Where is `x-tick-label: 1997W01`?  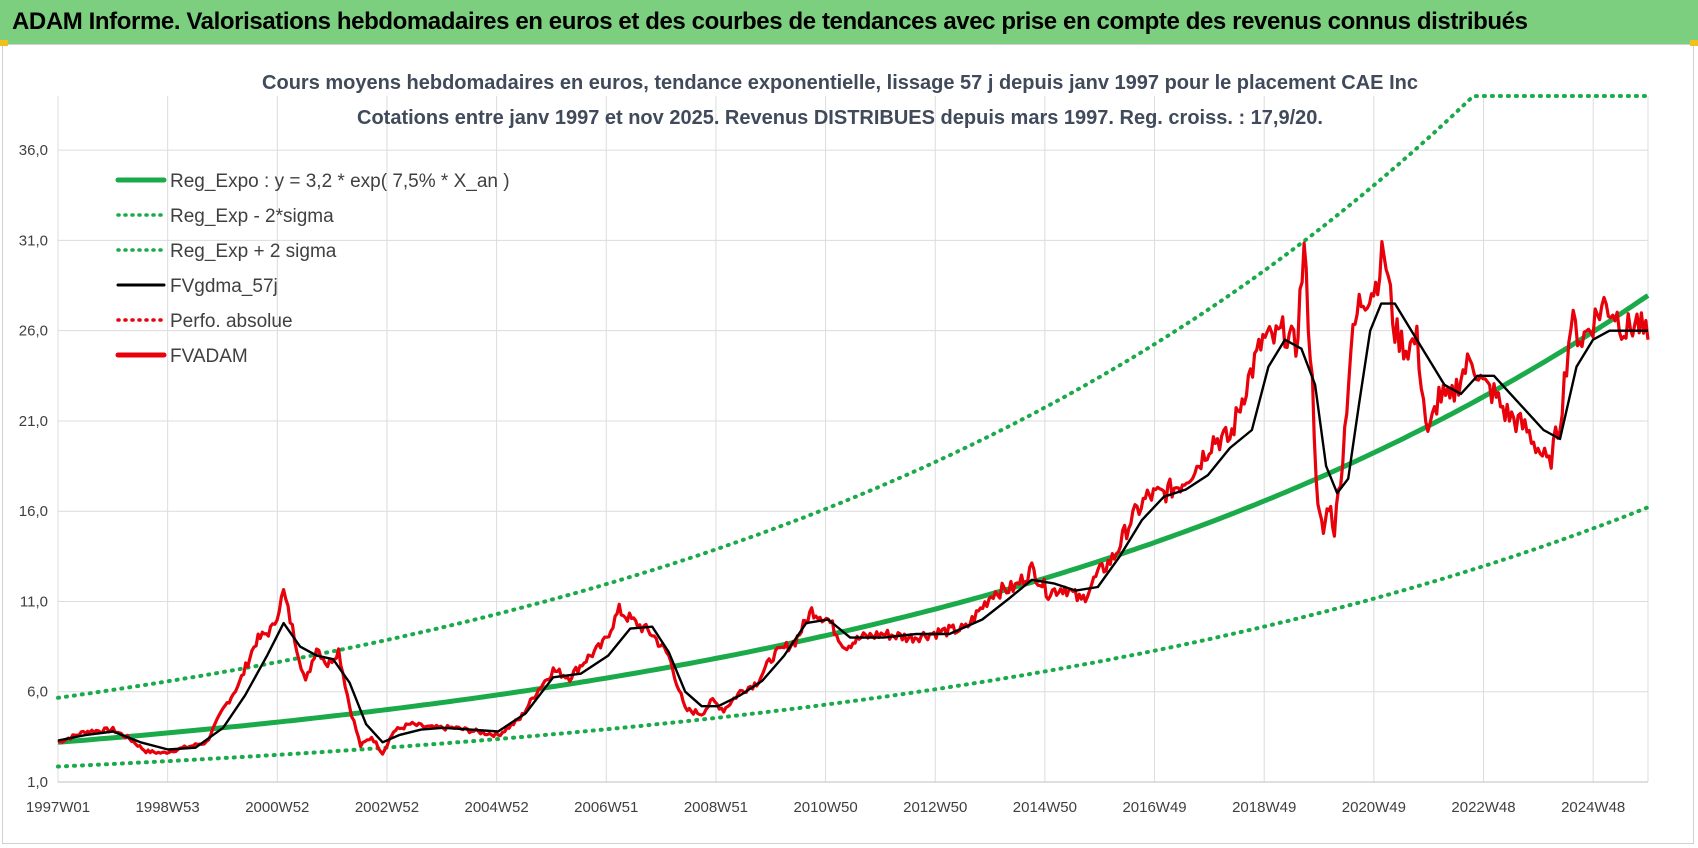 x-tick-label: 1997W01 is located at coordinates (58, 807).